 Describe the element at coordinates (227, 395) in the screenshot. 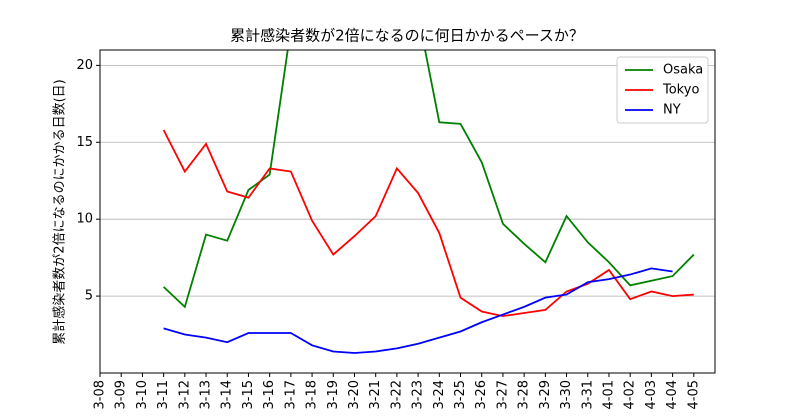

I see `x-tick-label: 3-14` at that location.